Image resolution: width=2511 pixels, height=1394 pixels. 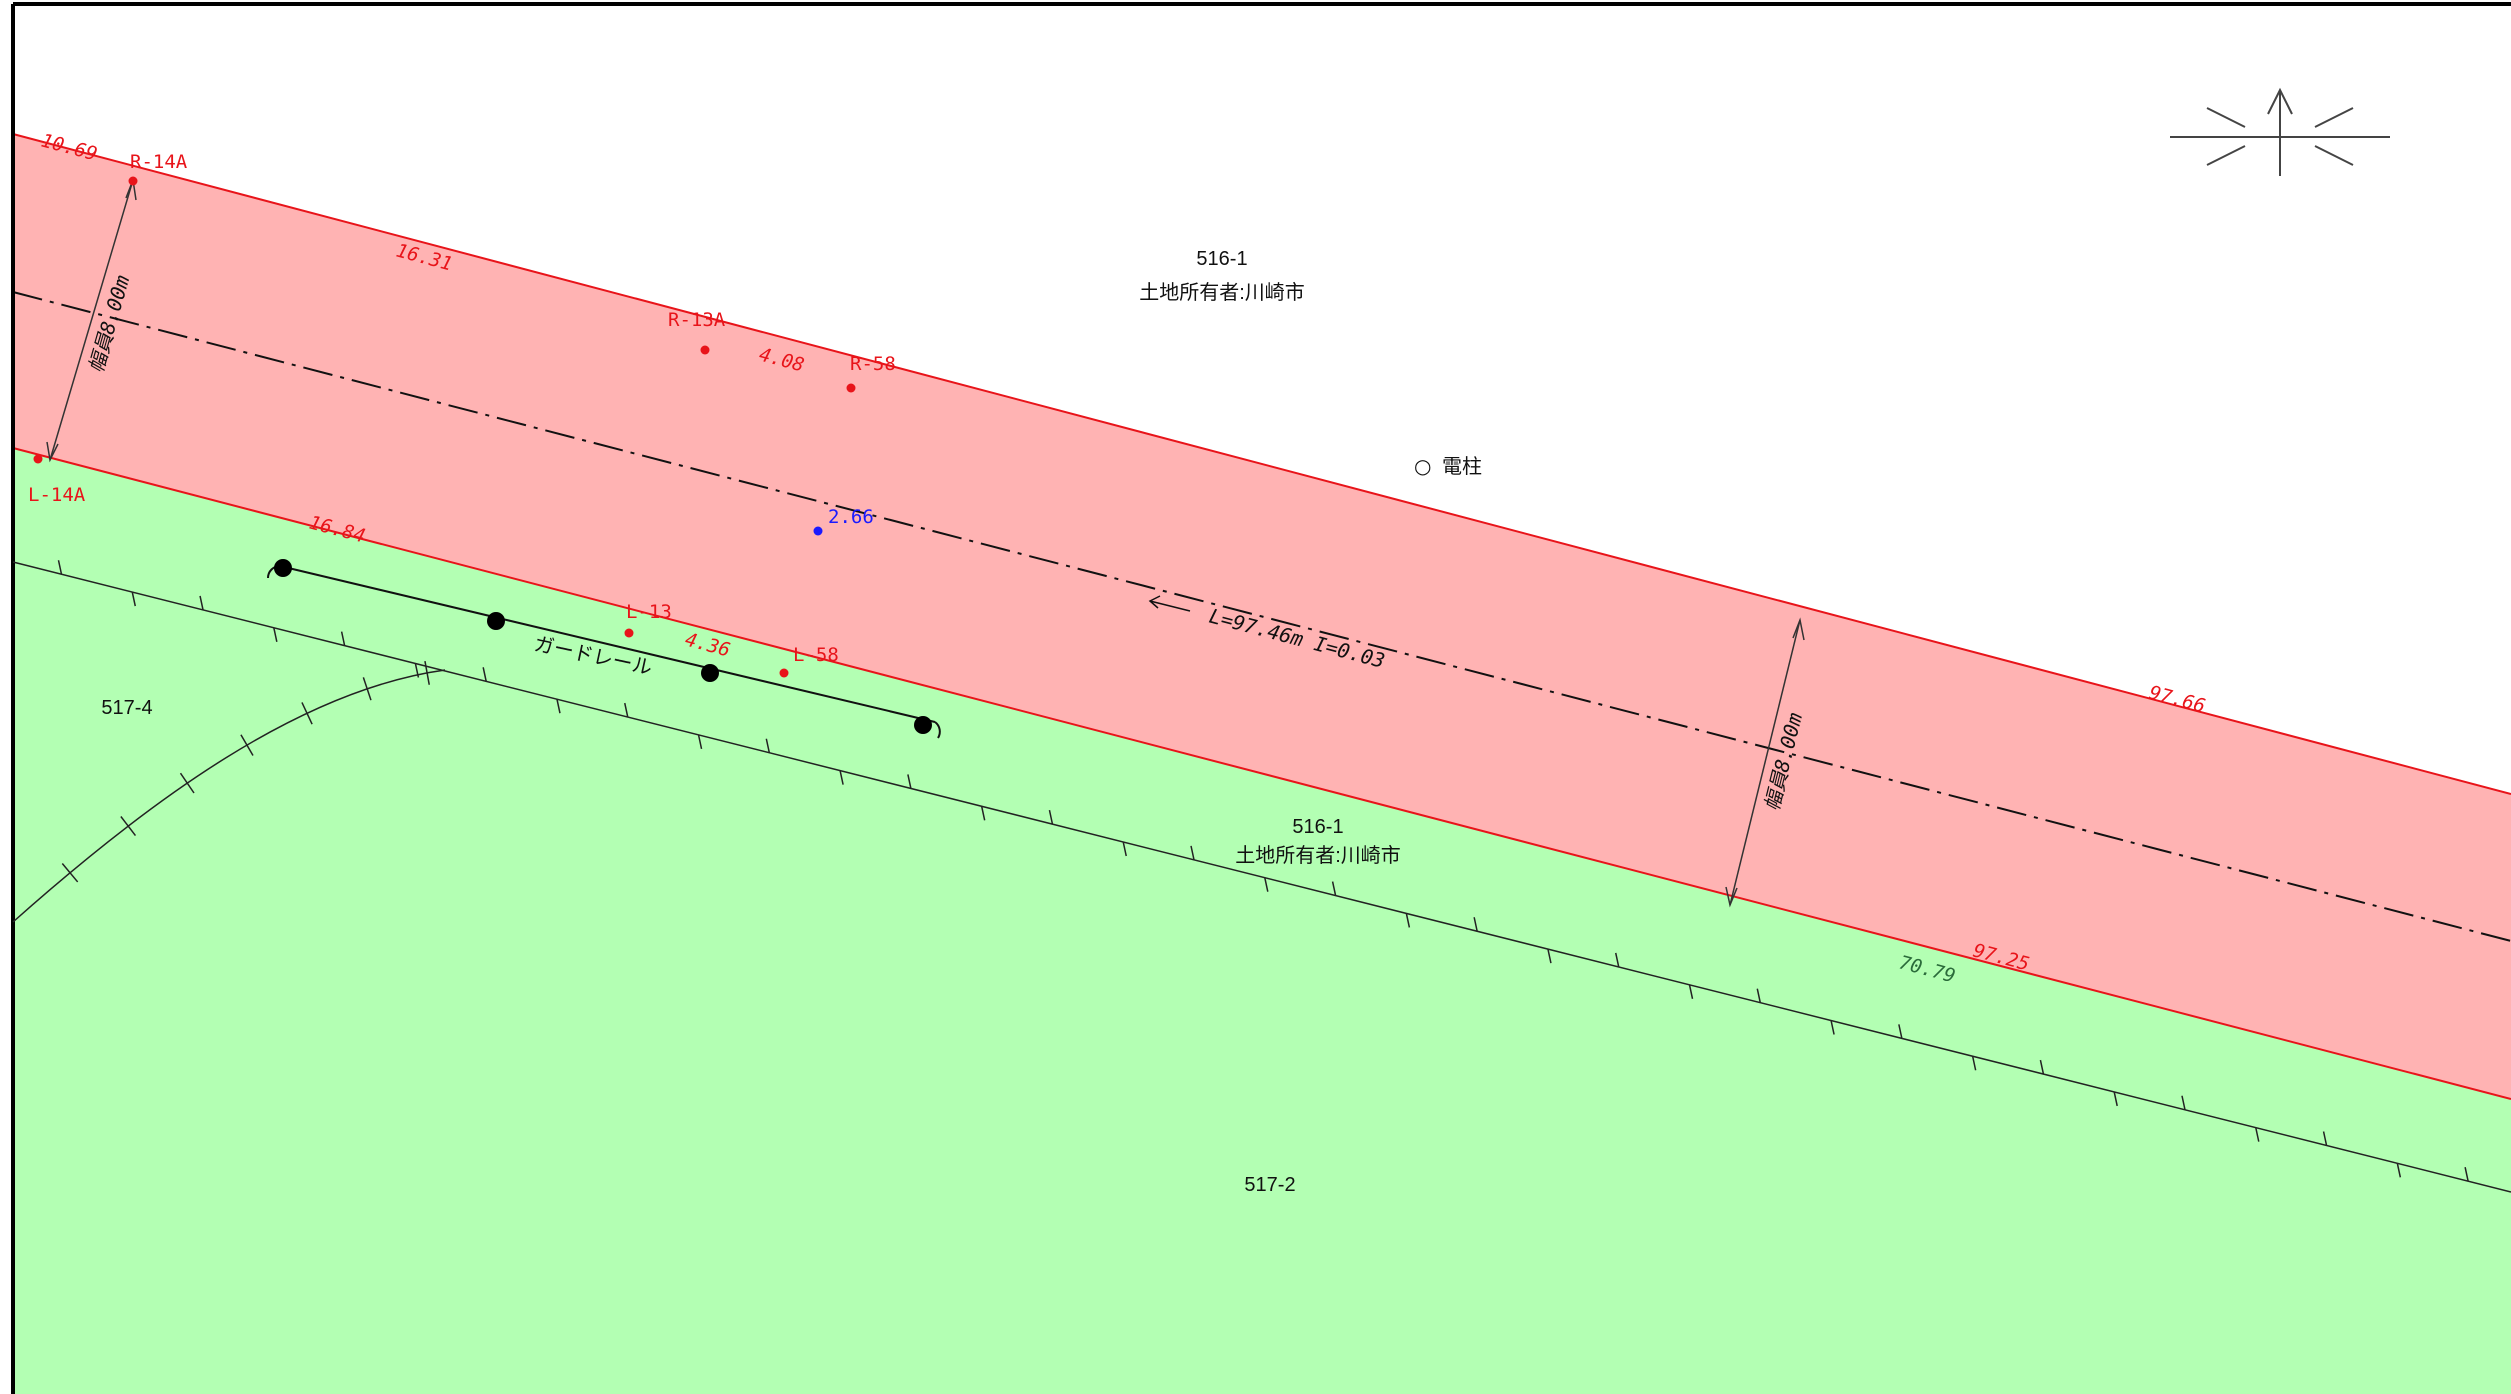 What do you see at coordinates (126, 708) in the screenshot?
I see `parcel-number-517-4: 517-4` at bounding box center [126, 708].